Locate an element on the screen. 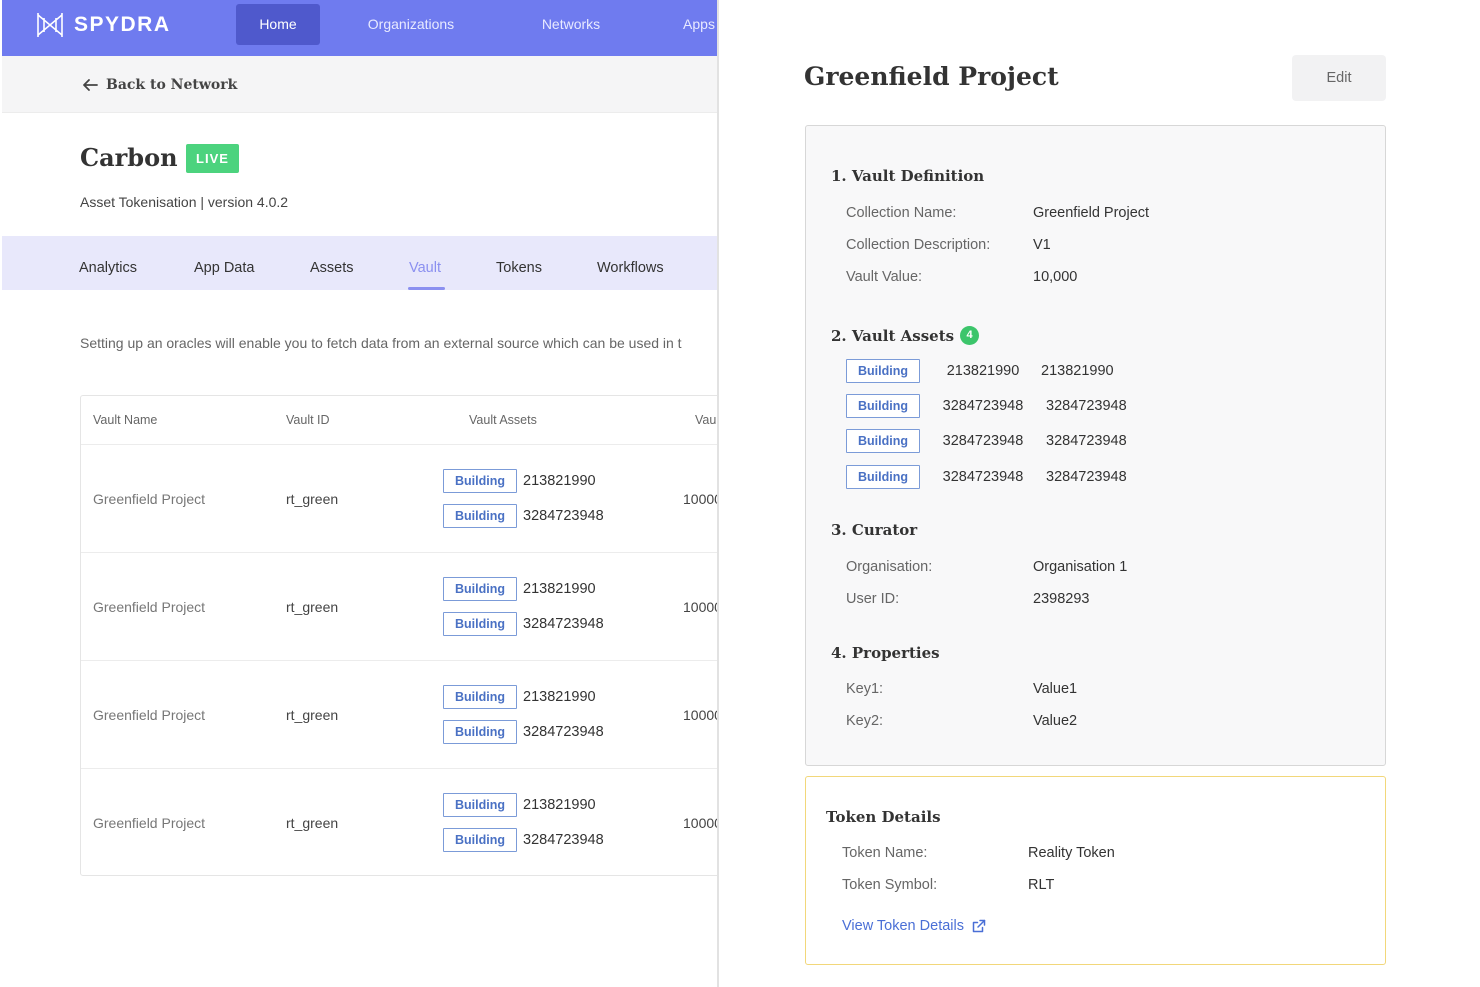 This screenshot has width=1480, height=987. section-title-label: 2. Vault Assets is located at coordinates (893, 335).